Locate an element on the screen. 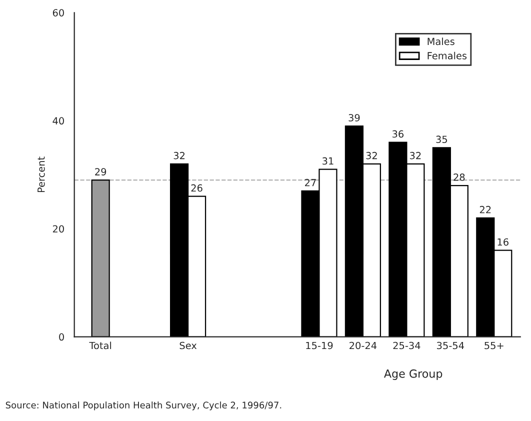  legend-label: Males is located at coordinates (441, 42).